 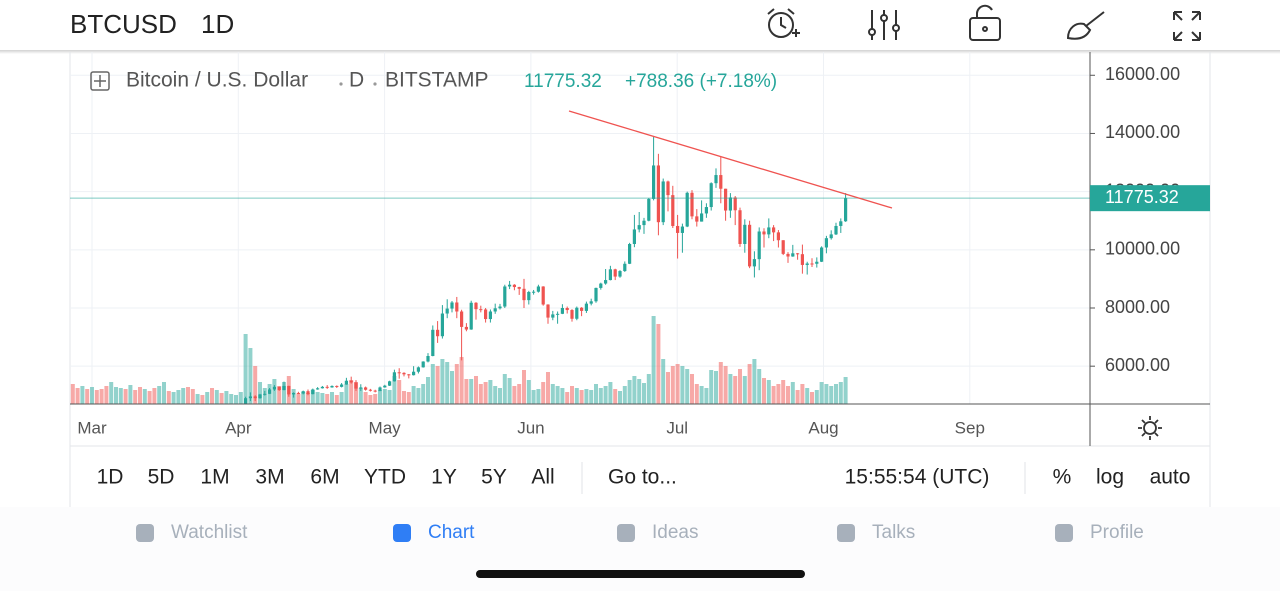 I want to click on range-button: 3M, so click(x=269, y=477).